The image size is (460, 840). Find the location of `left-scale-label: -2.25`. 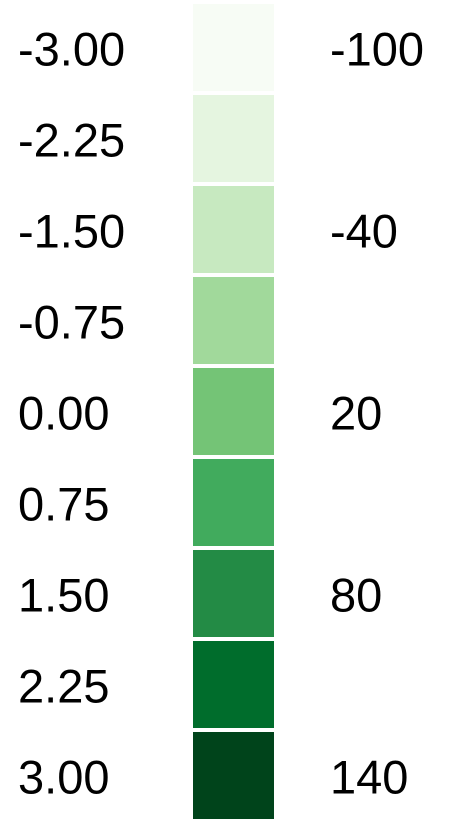

left-scale-label: -2.25 is located at coordinates (71, 140).